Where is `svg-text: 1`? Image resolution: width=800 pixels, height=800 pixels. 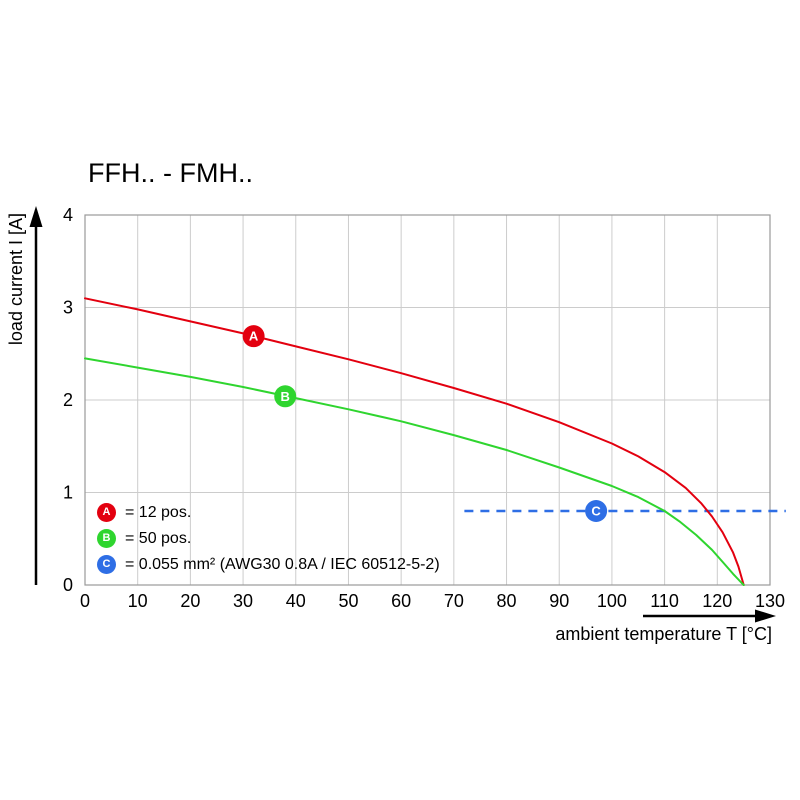
svg-text: 1 is located at coordinates (68, 493).